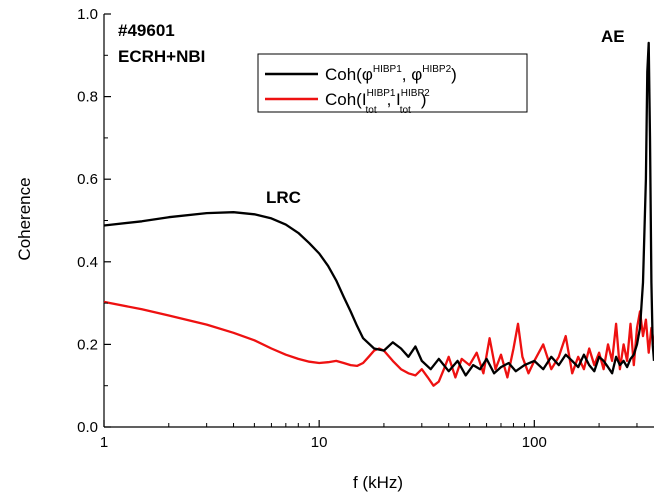 This screenshot has height=501, width=654. What do you see at coordinates (24, 218) in the screenshot?
I see `y-axis-title: Coherence` at bounding box center [24, 218].